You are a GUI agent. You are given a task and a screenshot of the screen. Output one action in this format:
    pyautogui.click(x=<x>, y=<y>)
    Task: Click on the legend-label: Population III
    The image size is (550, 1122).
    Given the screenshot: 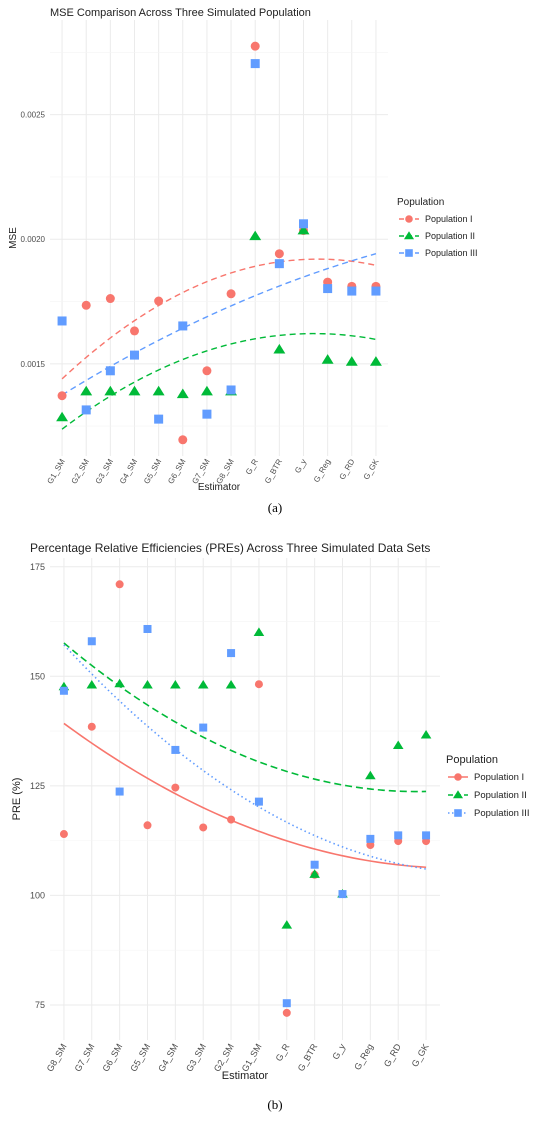 What is the action you would take?
    pyautogui.click(x=451, y=253)
    